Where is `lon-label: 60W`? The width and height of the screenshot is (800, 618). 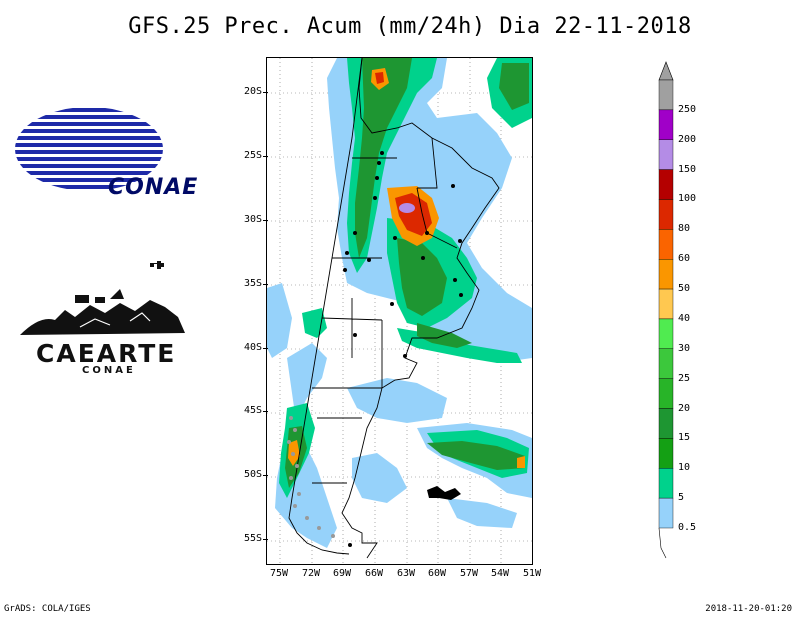 lon-label: 60W is located at coordinates (437, 573).